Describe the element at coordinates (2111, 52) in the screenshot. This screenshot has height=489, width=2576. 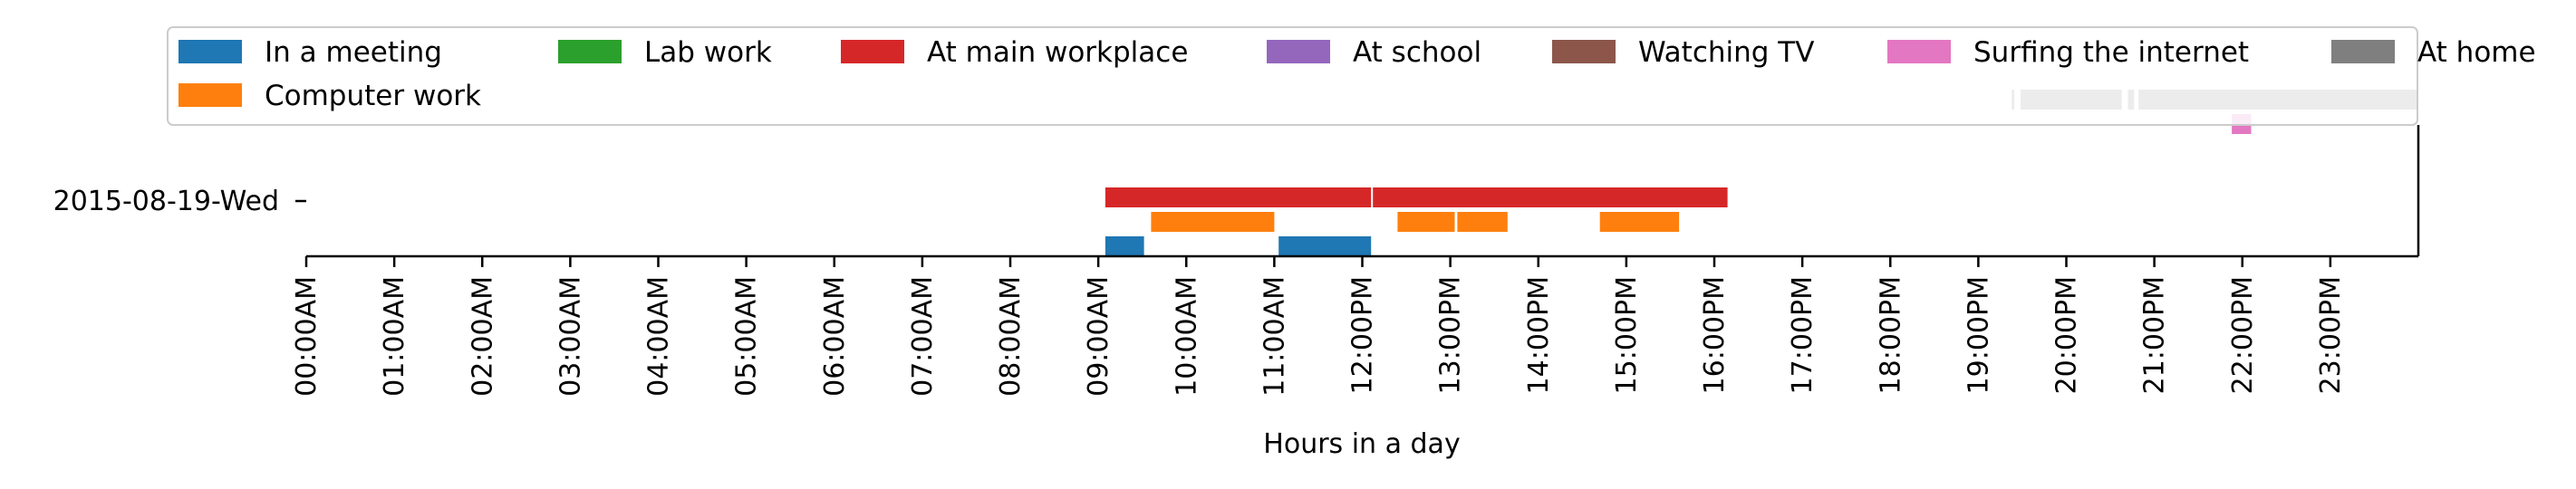
I see `legend-label: Surfing the internet` at that location.